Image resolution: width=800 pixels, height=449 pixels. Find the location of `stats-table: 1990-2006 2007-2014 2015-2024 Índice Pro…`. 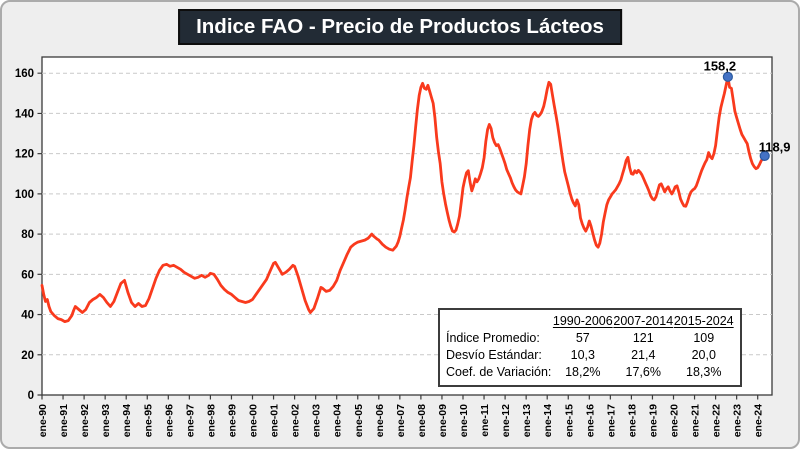

stats-table: 1990-2006 2007-2014 2015-2024 Índice Pro… is located at coordinates (590, 347).